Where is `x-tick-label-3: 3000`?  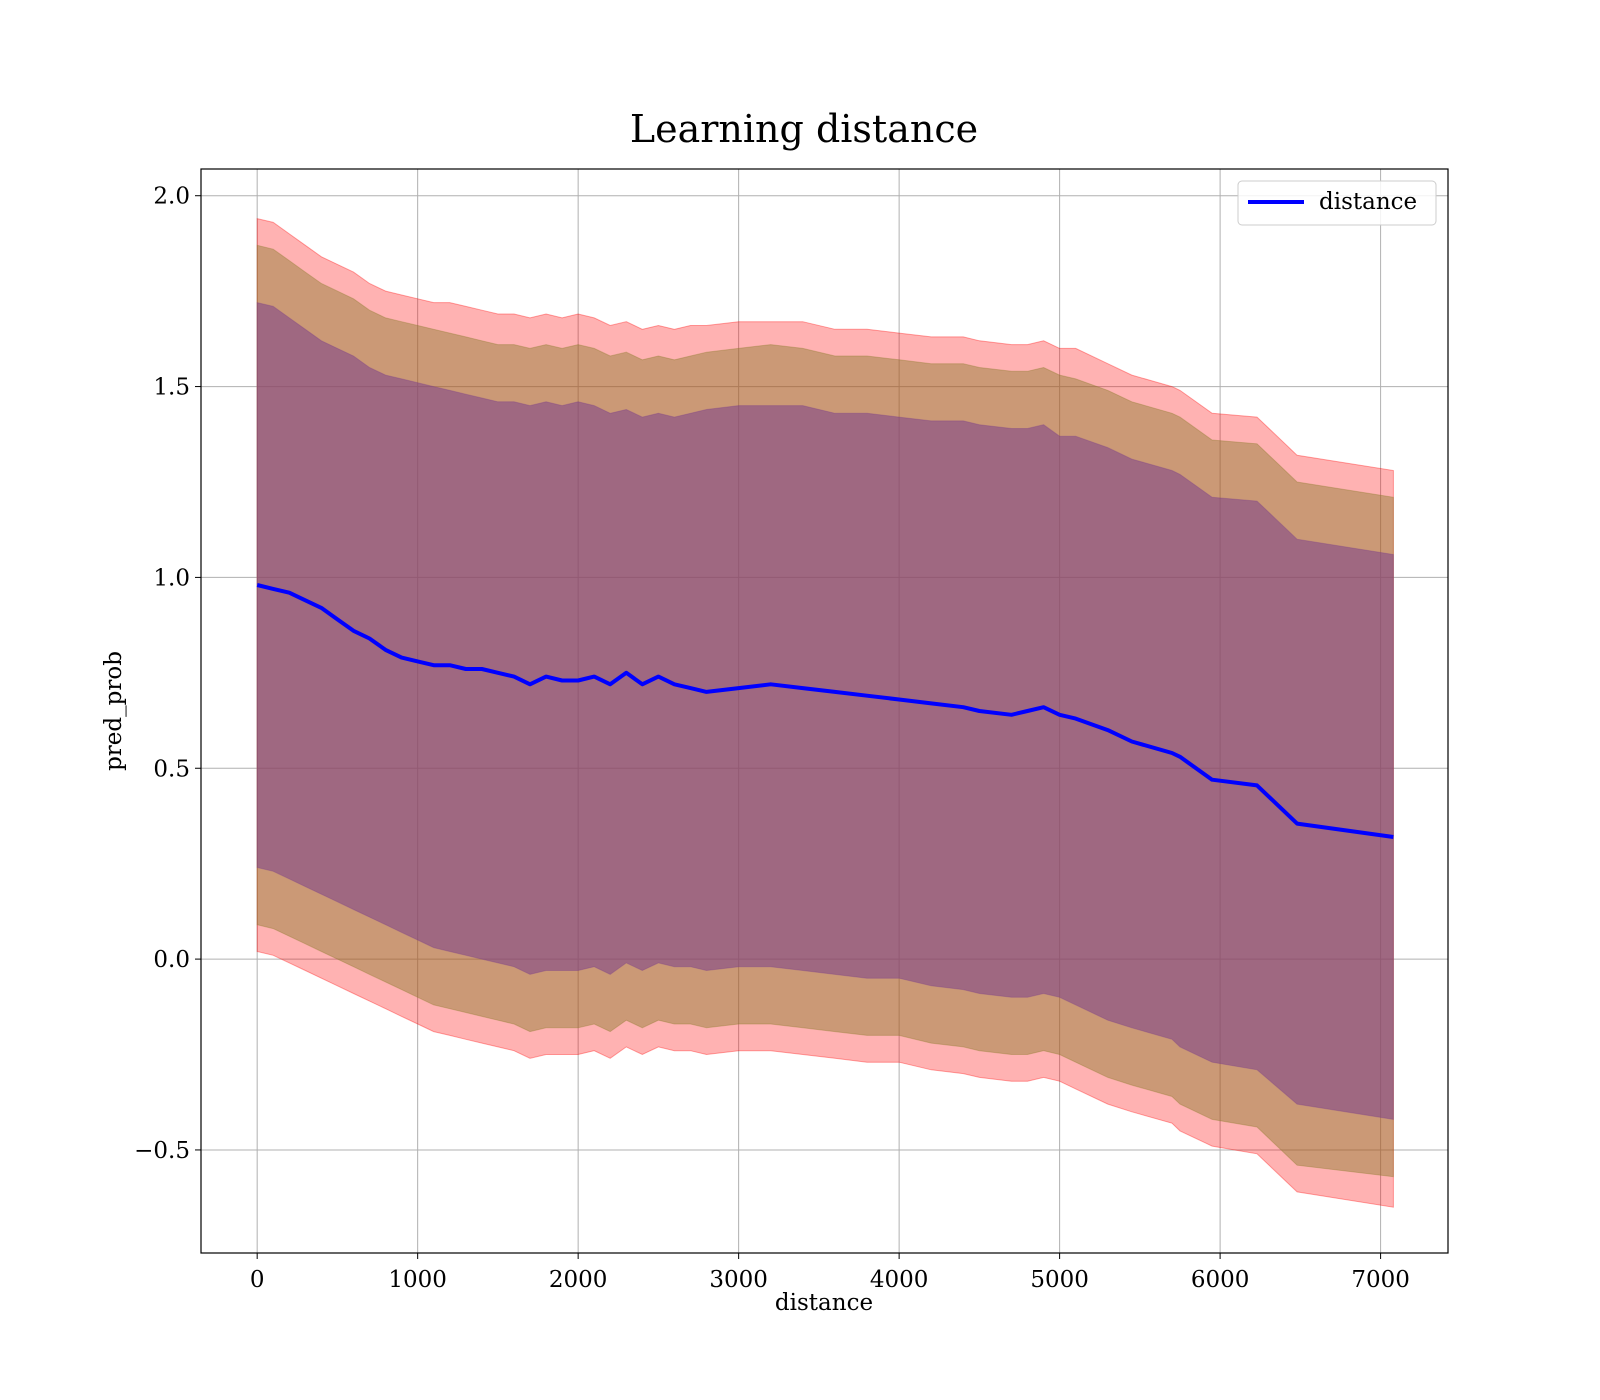
x-tick-label-3: 3000 is located at coordinates (738, 1280).